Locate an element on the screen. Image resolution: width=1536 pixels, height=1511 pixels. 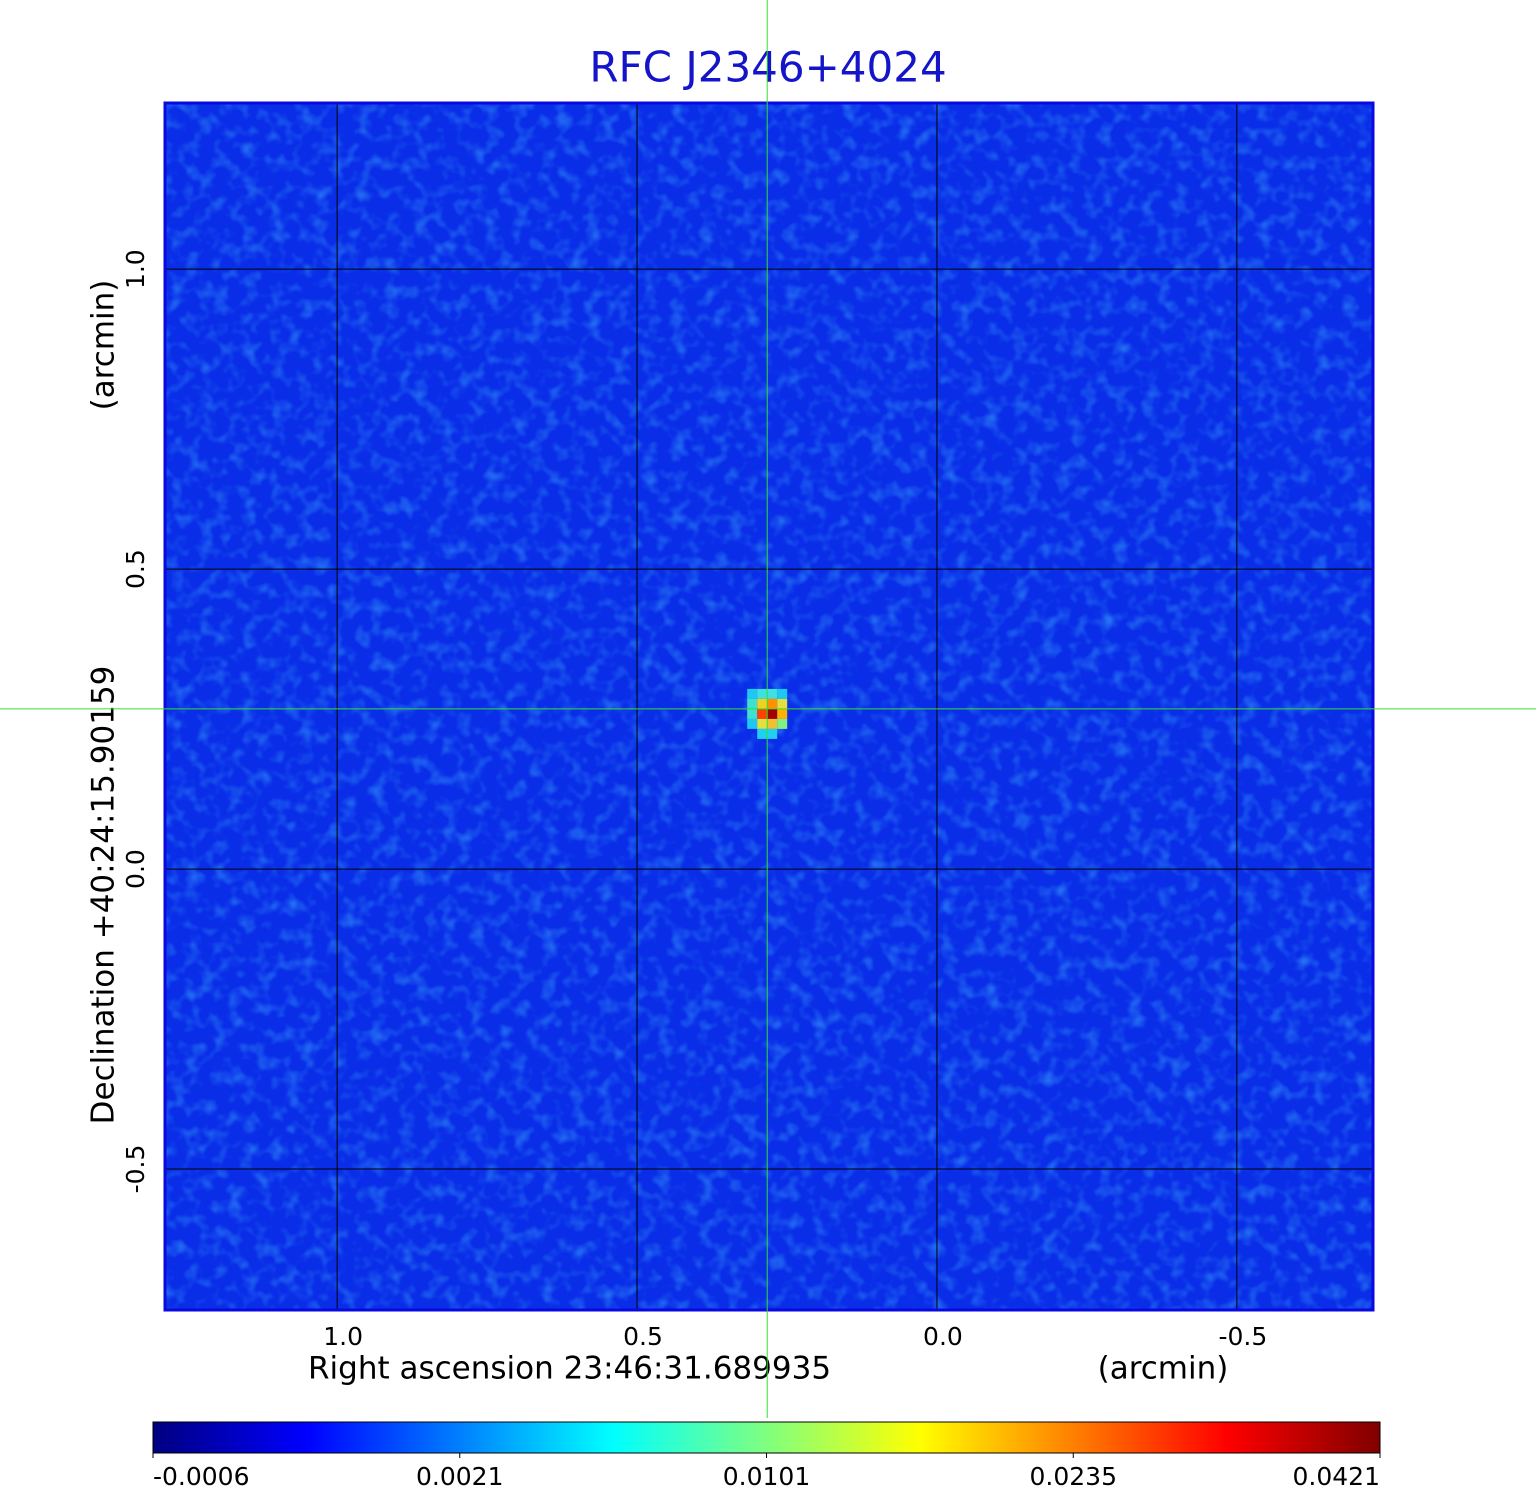
chart-title: RFC J2346+4024 is located at coordinates (767, 67).